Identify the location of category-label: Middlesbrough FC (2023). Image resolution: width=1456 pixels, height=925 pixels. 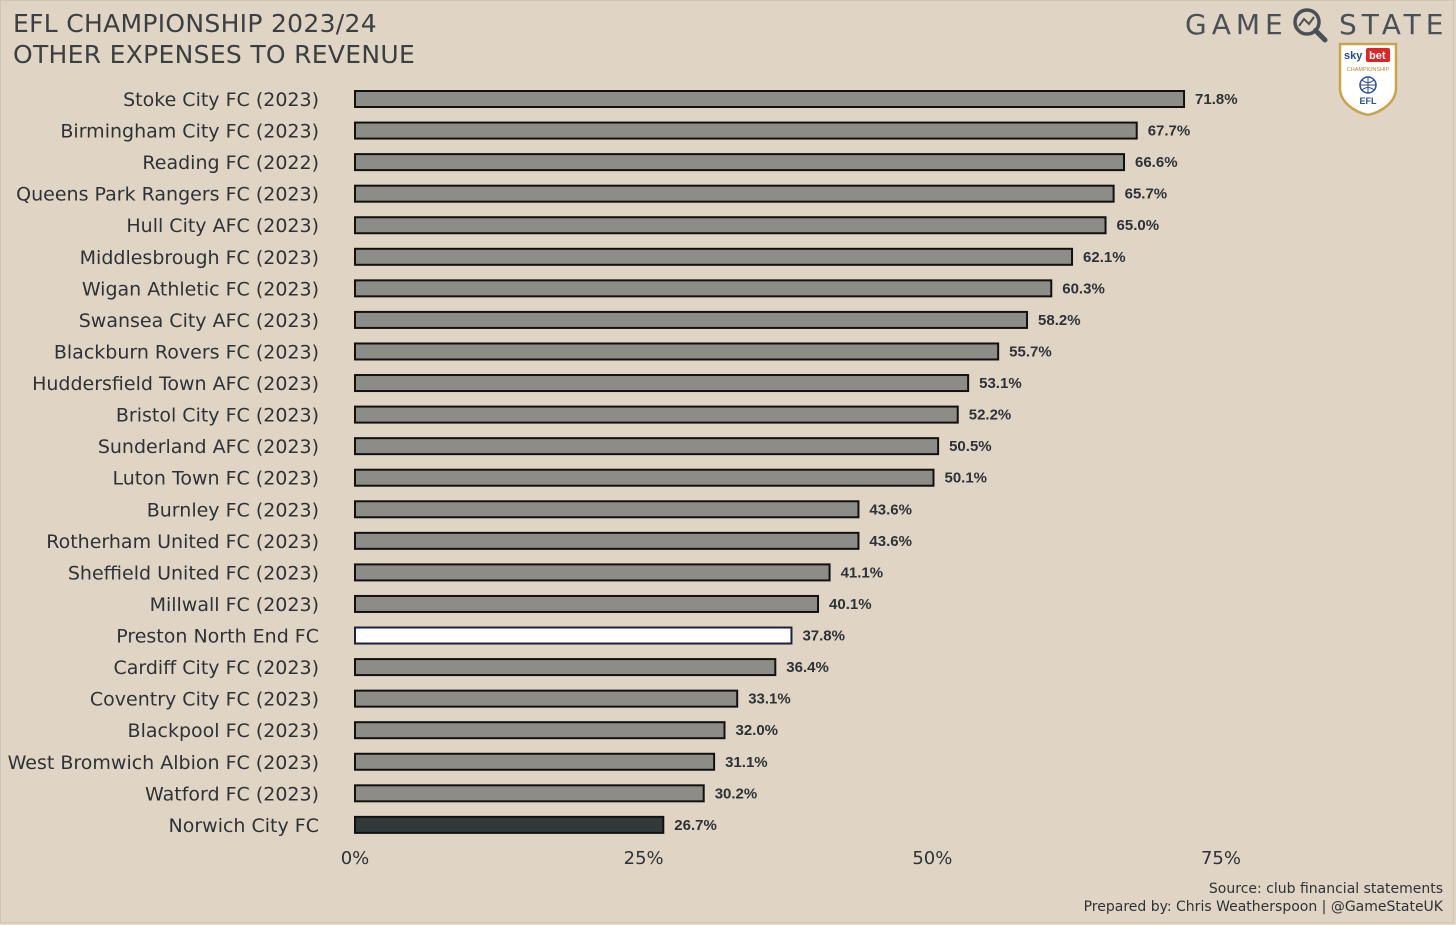
(199, 258).